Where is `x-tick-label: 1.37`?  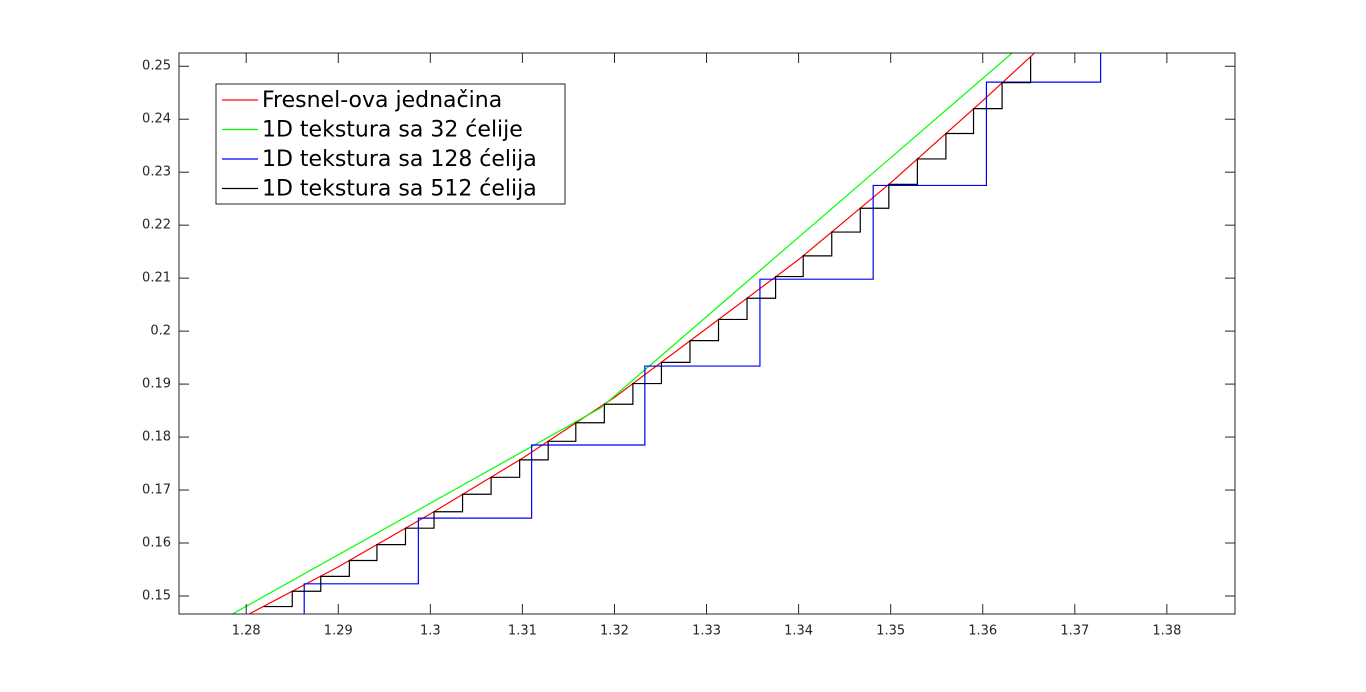
x-tick-label: 1.37 is located at coordinates (1074, 631).